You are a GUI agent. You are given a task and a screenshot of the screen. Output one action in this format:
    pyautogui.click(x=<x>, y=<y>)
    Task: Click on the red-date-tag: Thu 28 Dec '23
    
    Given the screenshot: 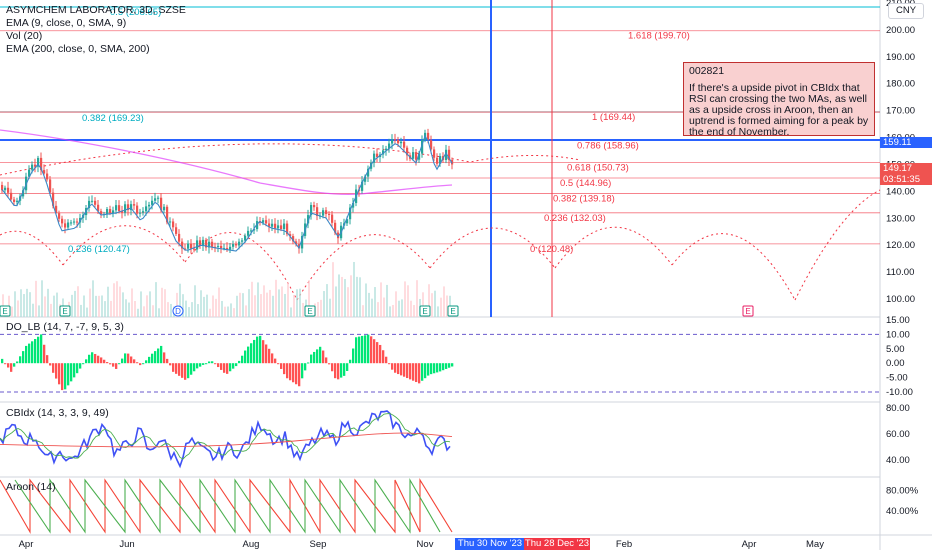 What is the action you would take?
    pyautogui.click(x=557, y=544)
    